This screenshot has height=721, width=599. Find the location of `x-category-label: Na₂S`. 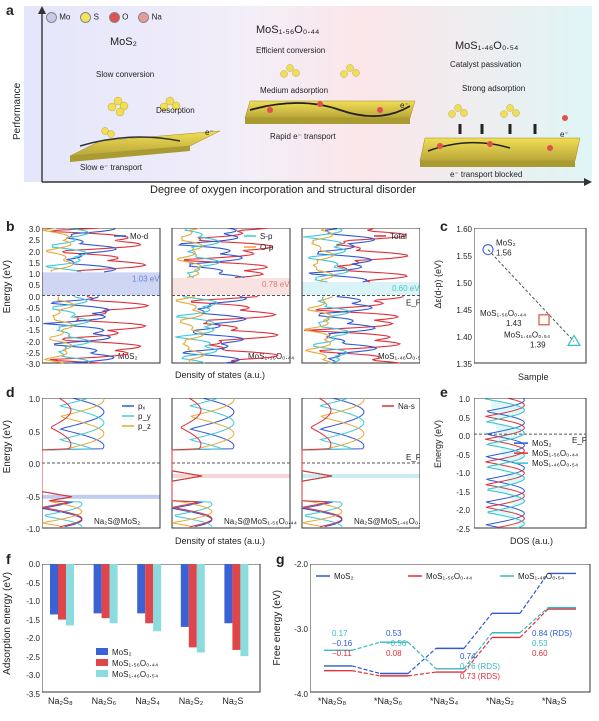

x-category-label: Na₂S is located at coordinates (232, 701).